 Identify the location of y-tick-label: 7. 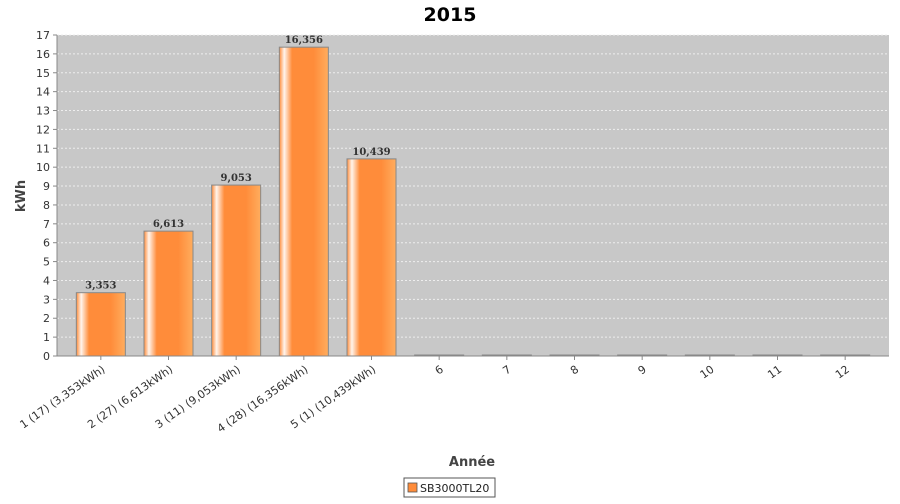
(46, 224).